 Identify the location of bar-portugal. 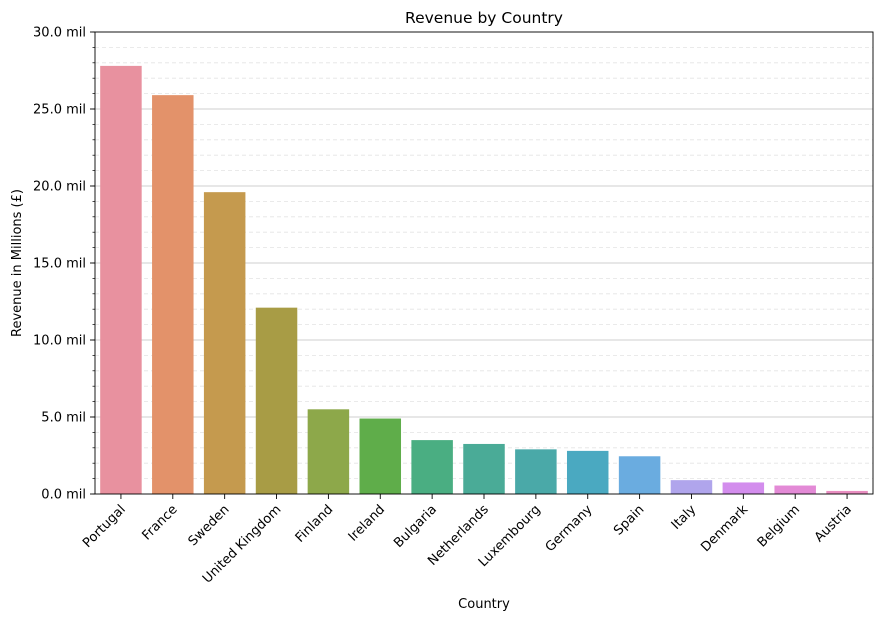
(121, 279).